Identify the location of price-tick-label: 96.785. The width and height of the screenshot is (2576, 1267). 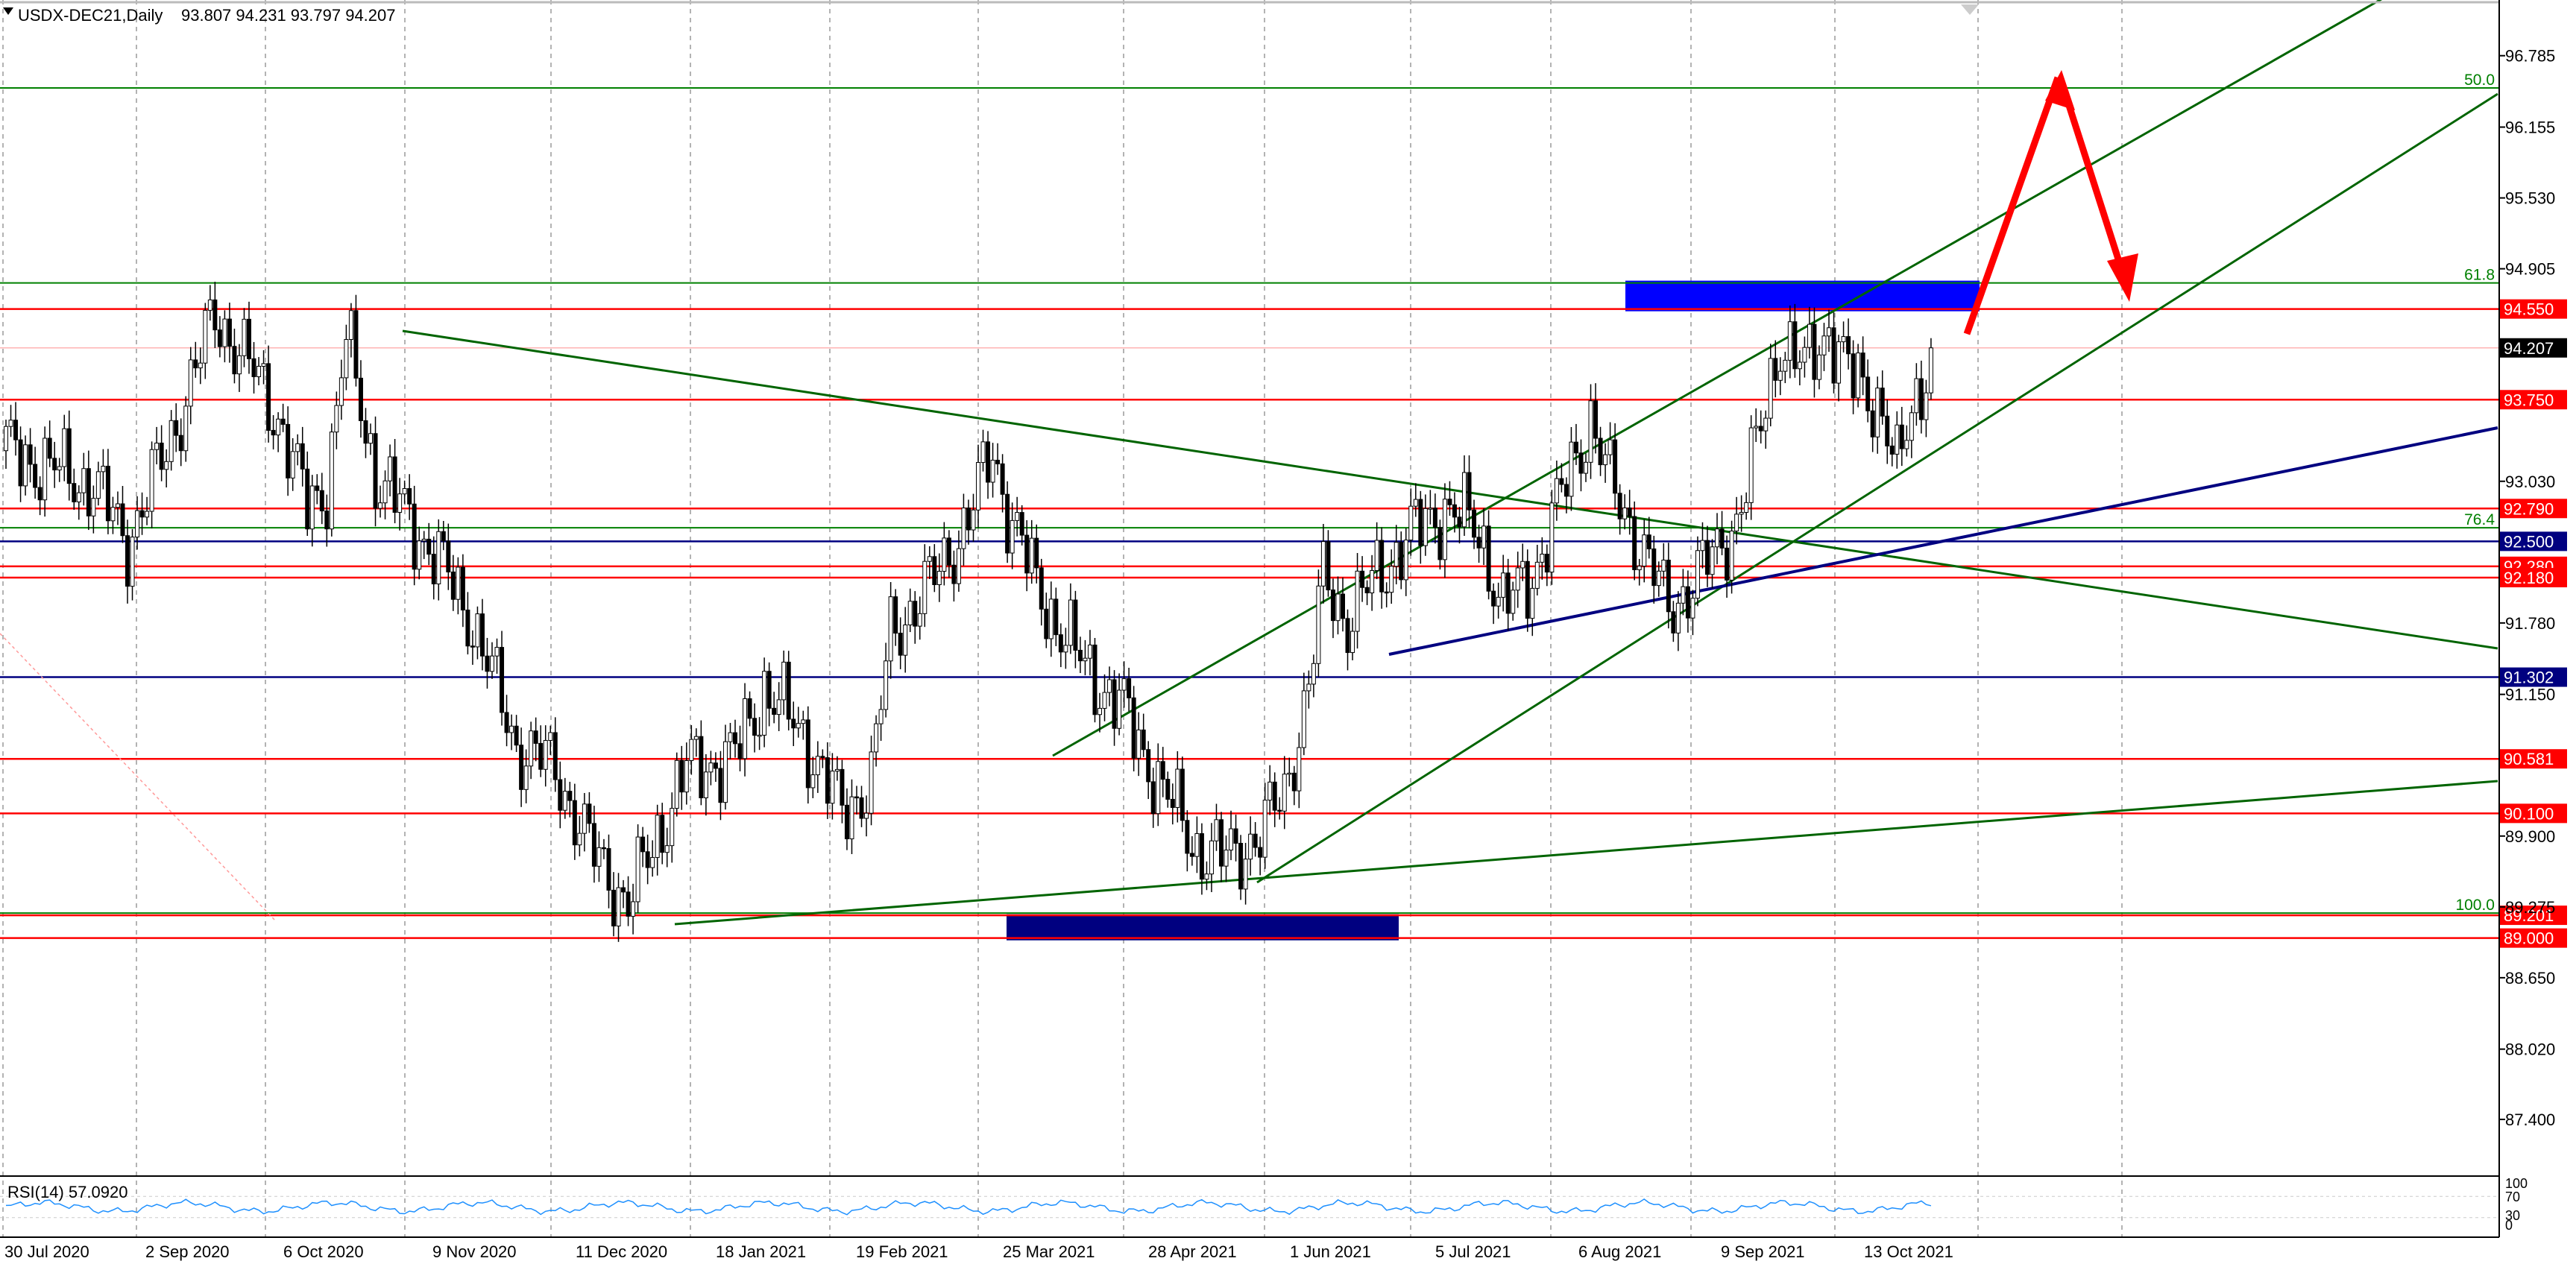
(2530, 56).